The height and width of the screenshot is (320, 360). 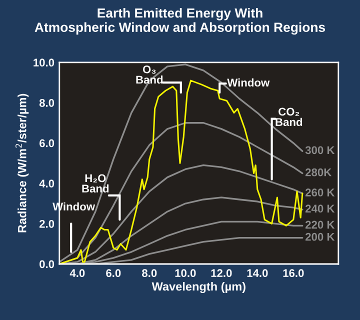 What do you see at coordinates (149, 74) in the screenshot?
I see `annotation: O₃ Band` at bounding box center [149, 74].